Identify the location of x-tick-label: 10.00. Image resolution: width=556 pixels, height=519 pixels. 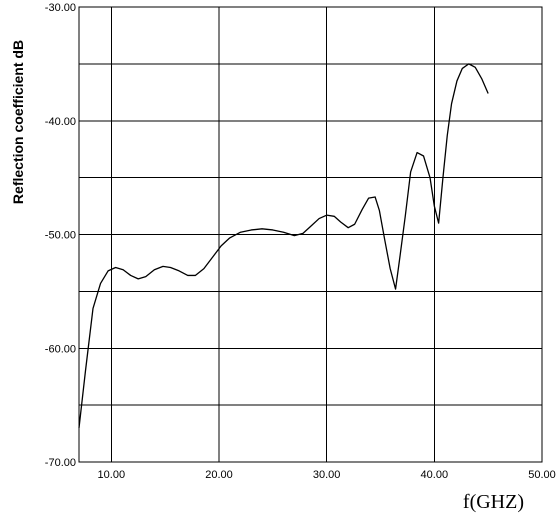
(112, 475).